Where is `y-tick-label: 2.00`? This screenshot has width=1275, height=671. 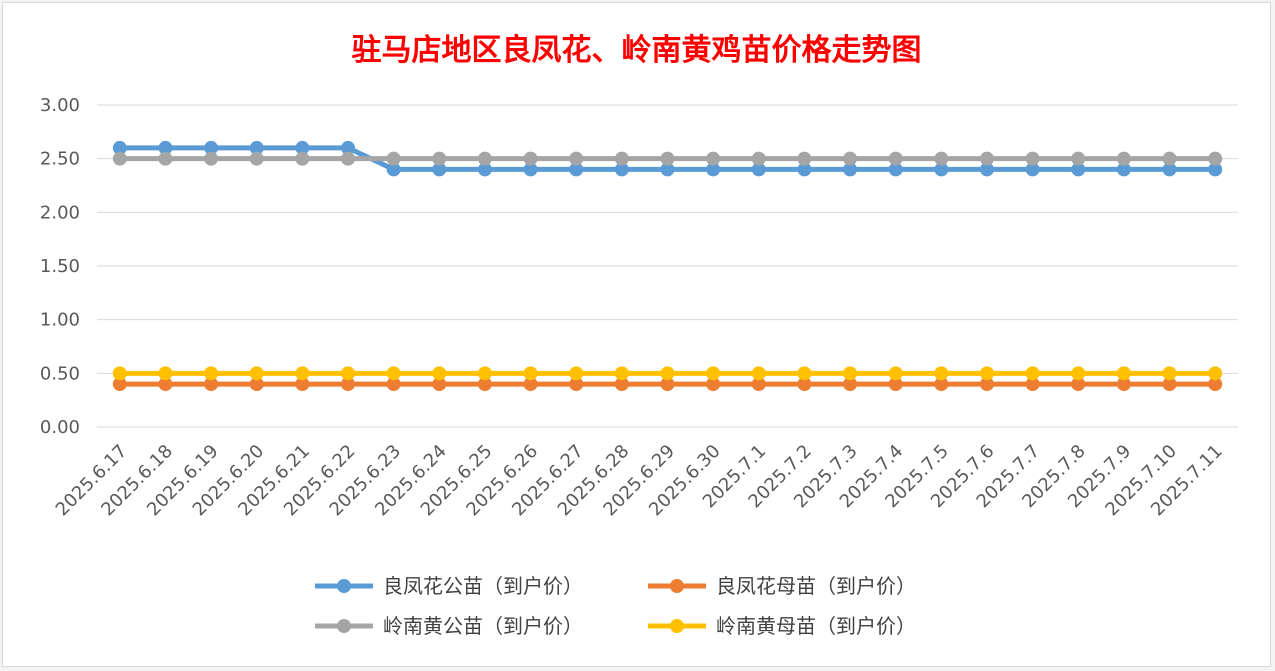
y-tick-label: 2.00 is located at coordinates (60, 212).